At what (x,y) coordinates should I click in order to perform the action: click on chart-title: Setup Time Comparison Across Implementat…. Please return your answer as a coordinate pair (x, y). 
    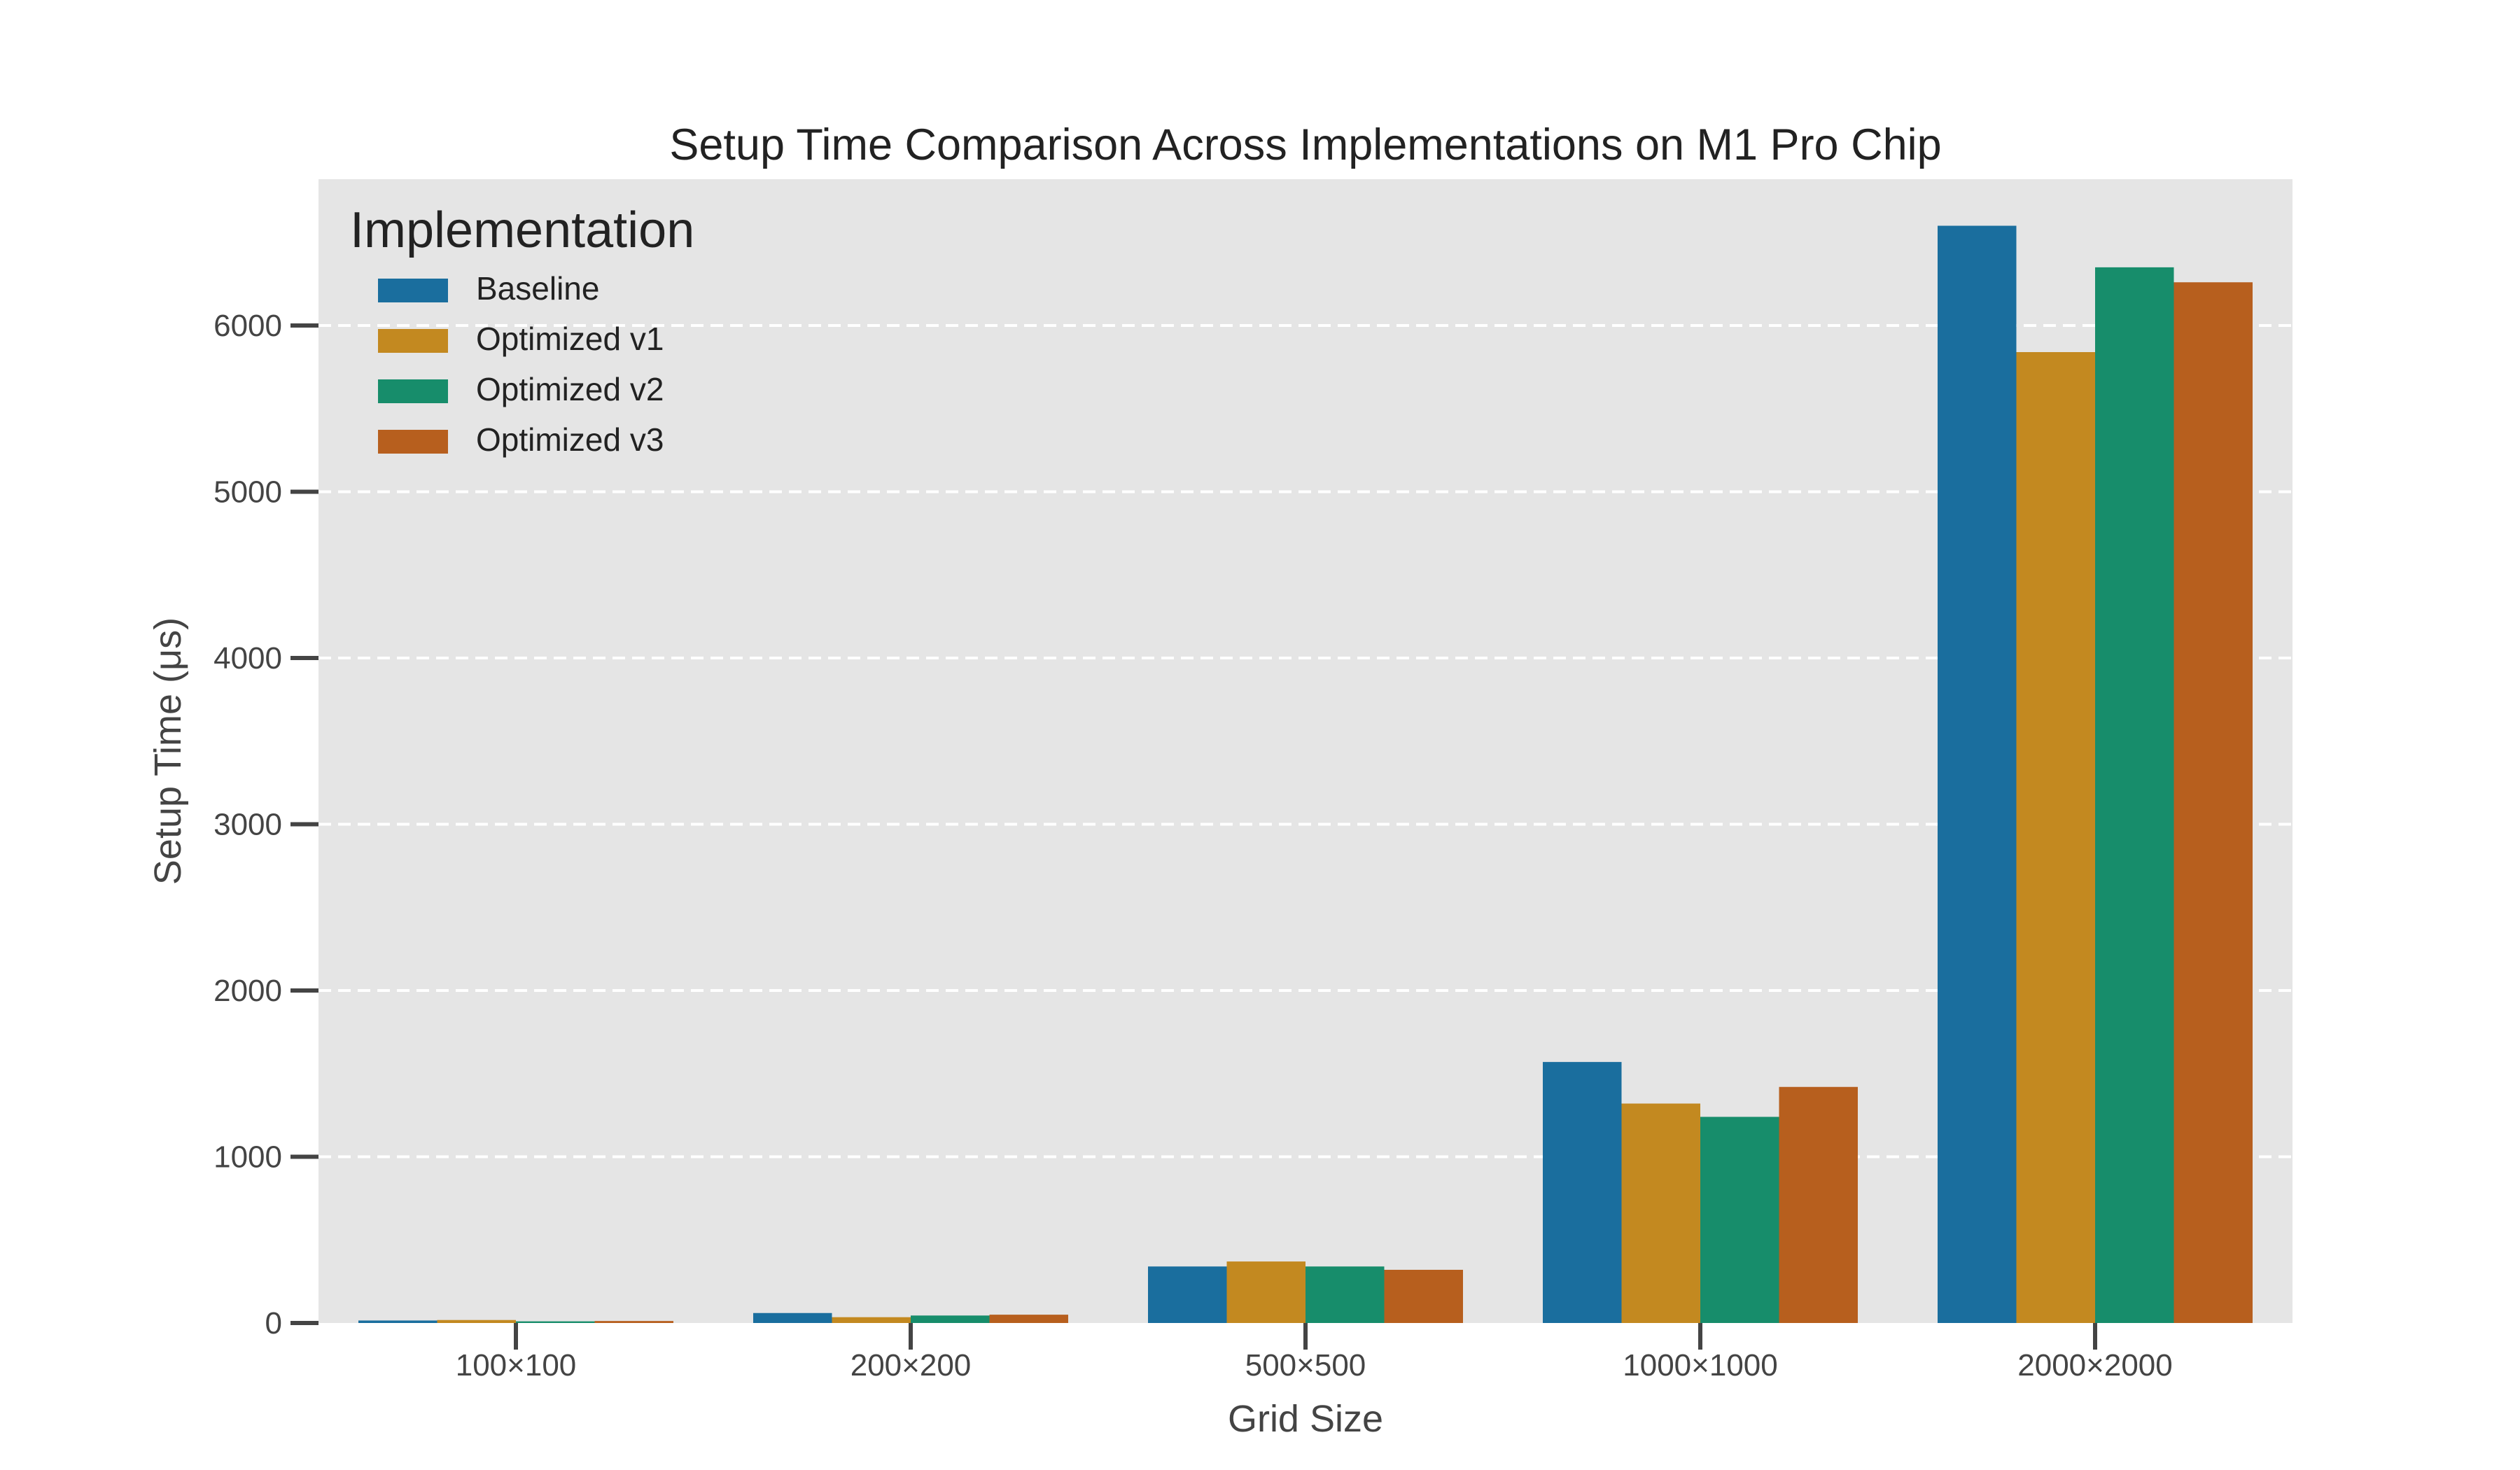
    Looking at the image, I should click on (1305, 144).